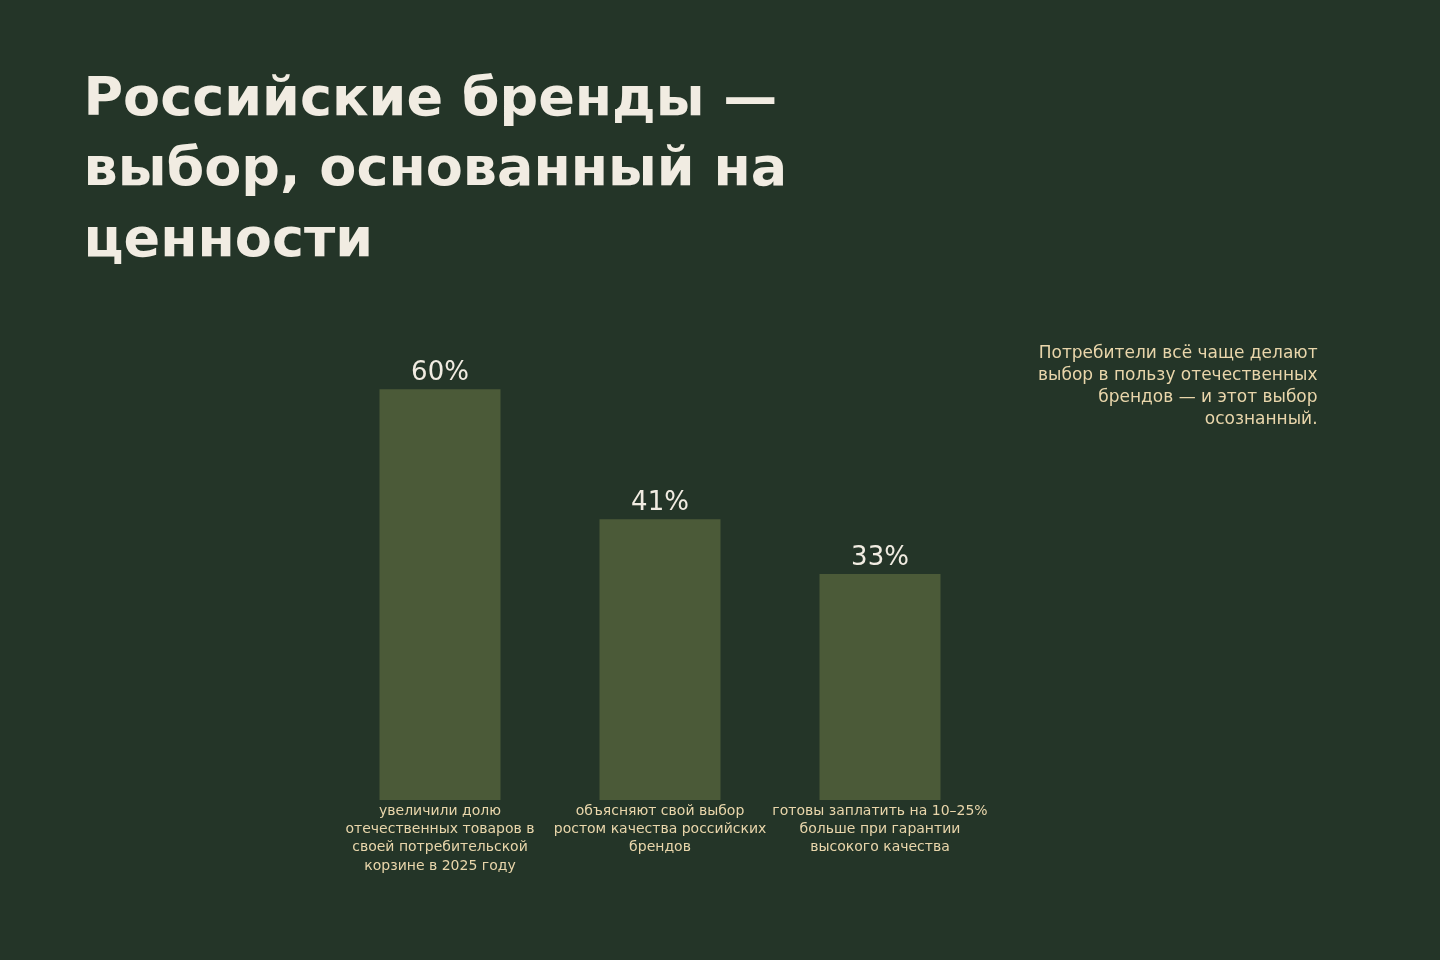 The width and height of the screenshot is (1440, 960). Describe the element at coordinates (440, 371) in the screenshot. I see `data-label: 60%` at that location.